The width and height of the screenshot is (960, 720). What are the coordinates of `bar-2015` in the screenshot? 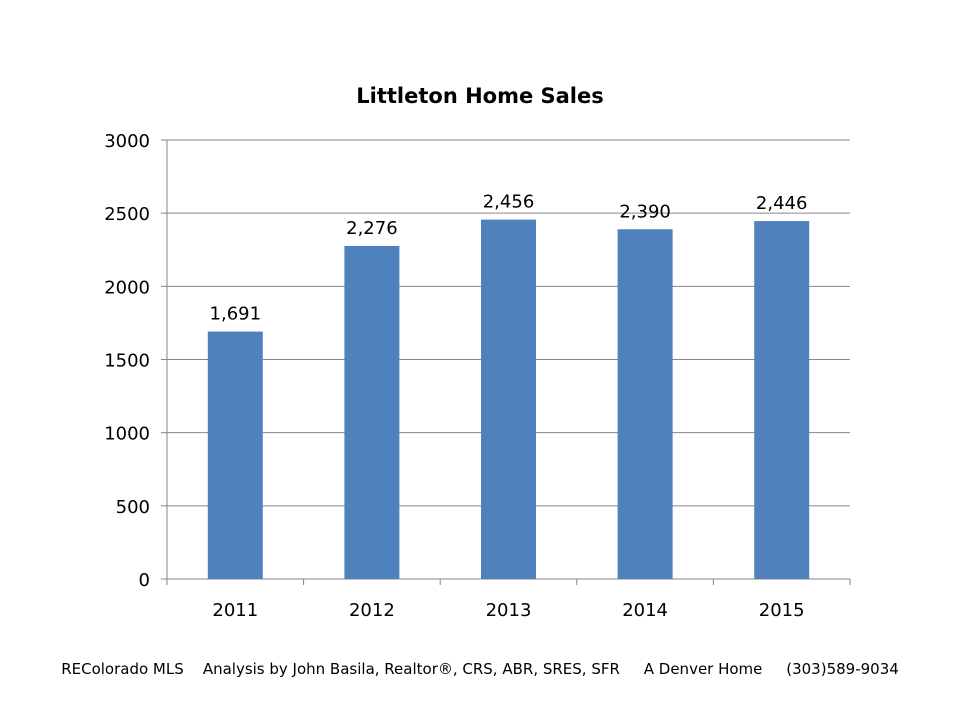 It's located at (782, 400).